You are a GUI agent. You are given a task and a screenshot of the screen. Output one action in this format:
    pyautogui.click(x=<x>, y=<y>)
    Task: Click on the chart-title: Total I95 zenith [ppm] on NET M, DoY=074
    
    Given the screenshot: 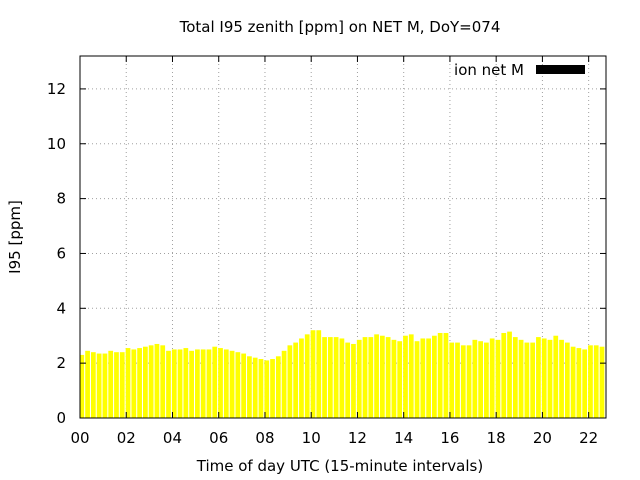 What is the action you would take?
    pyautogui.click(x=340, y=27)
    